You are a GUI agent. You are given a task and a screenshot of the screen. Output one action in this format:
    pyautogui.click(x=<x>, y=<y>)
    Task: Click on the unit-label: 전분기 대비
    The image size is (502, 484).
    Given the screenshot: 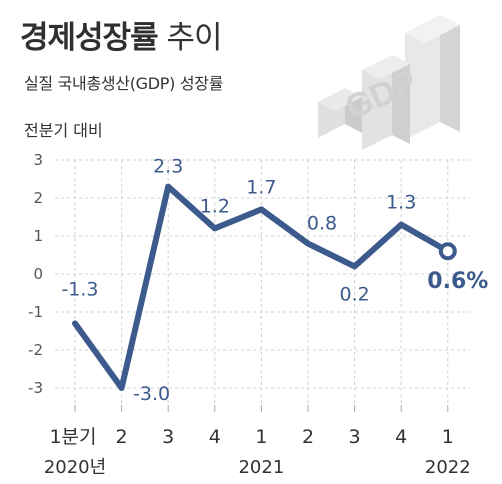 What is the action you would take?
    pyautogui.click(x=63, y=130)
    